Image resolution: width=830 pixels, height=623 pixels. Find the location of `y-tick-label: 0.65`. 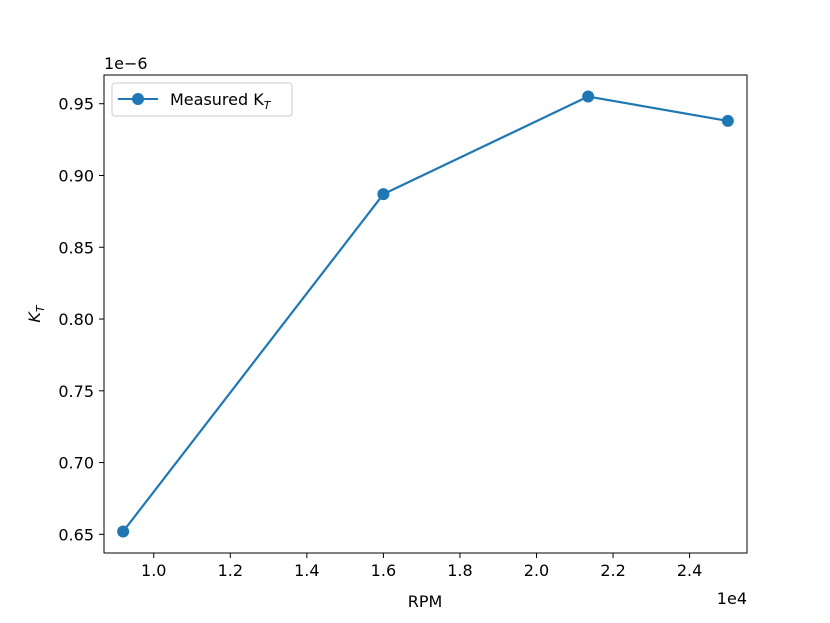

y-tick-label: 0.65 is located at coordinates (76, 534).